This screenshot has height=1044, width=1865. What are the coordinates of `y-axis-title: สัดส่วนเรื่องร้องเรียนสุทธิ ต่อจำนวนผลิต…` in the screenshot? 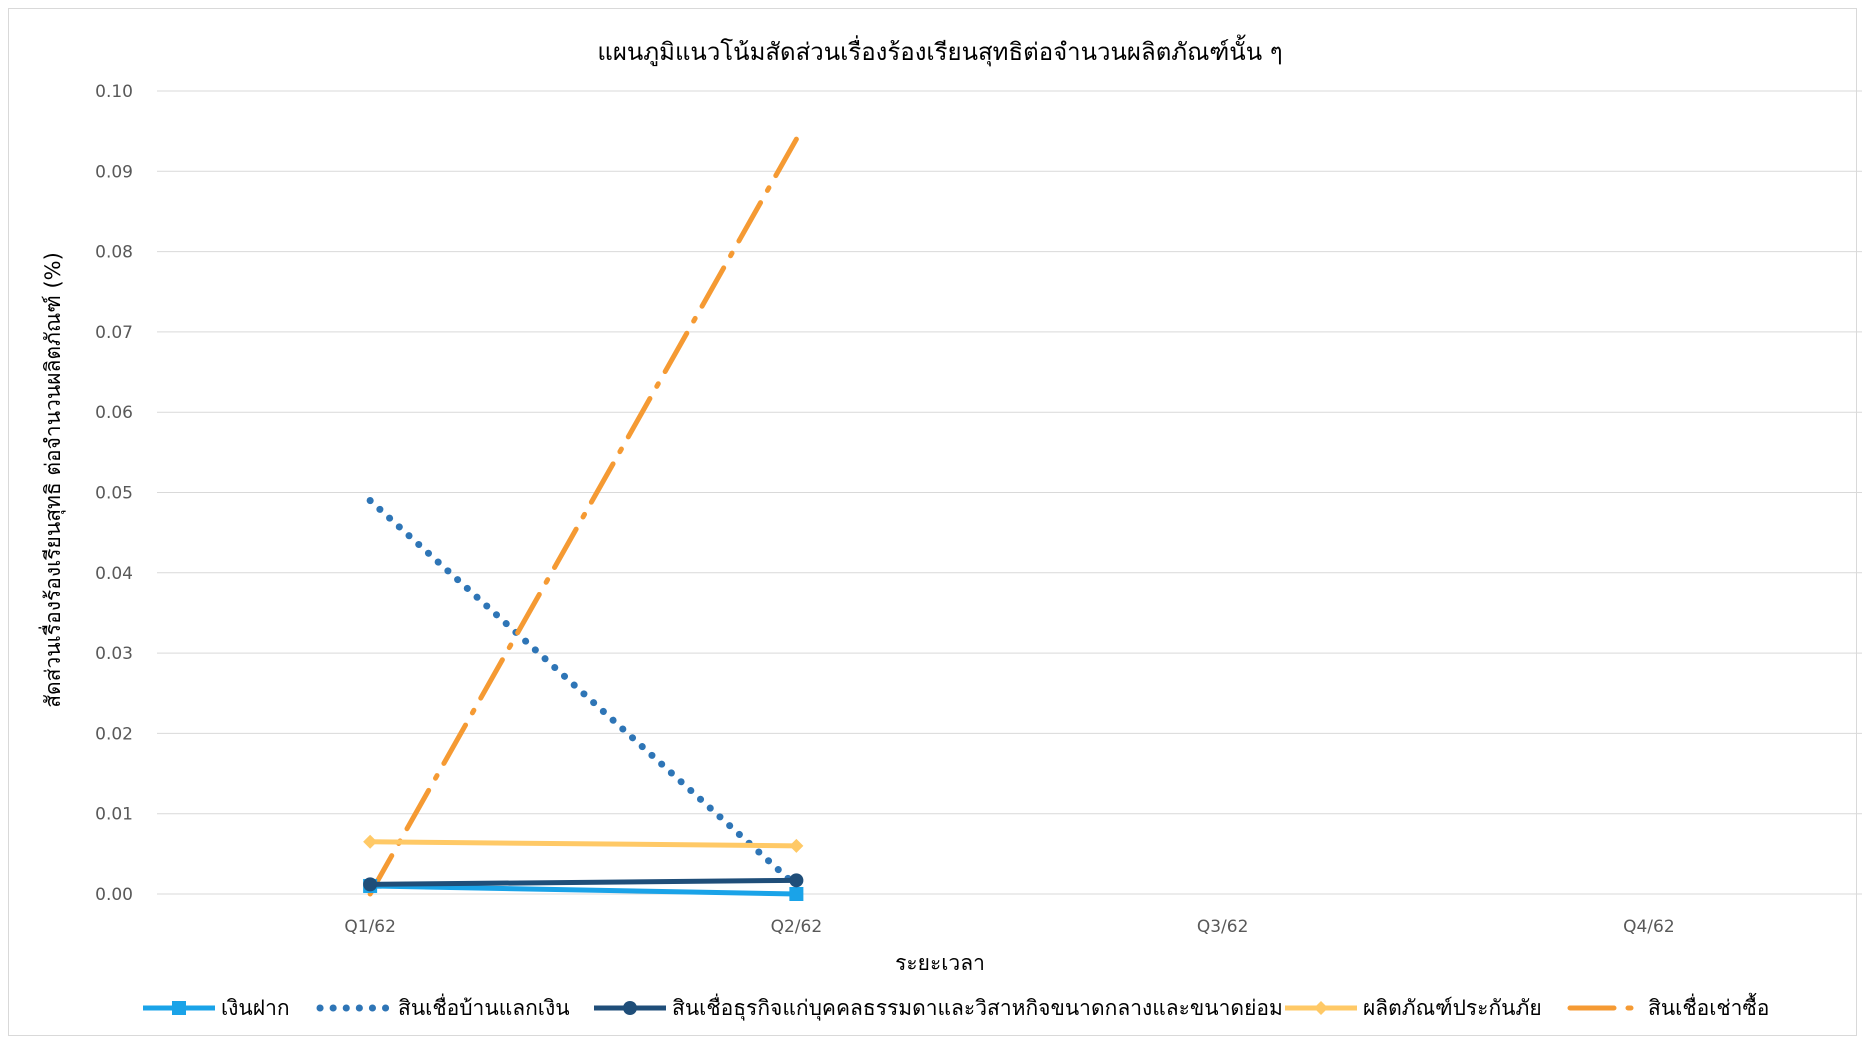 It's located at (52, 480).